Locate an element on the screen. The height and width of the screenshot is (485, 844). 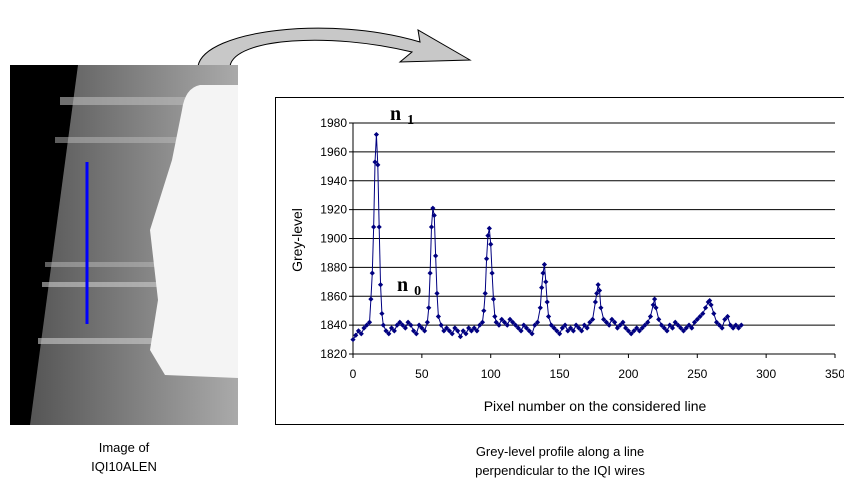
x-tick-label: 350 is located at coordinates (834, 374).